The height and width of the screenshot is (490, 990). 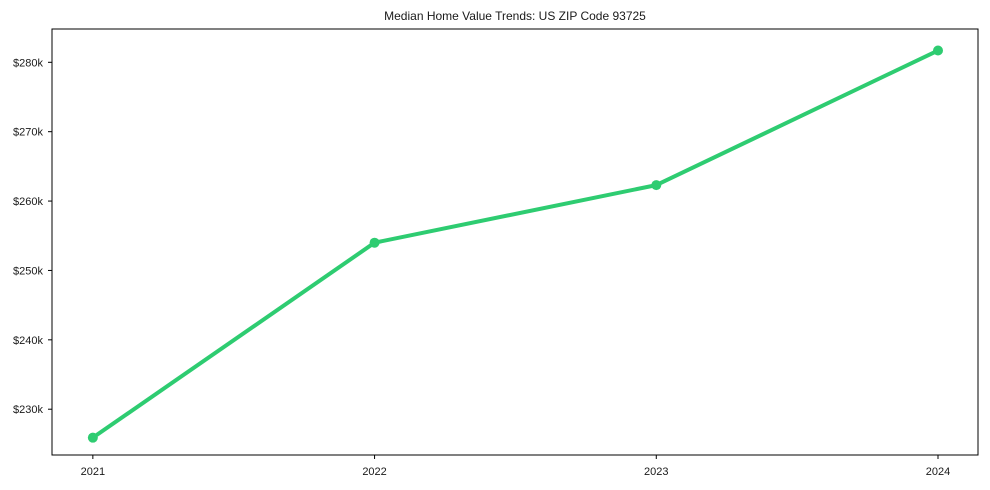 What do you see at coordinates (28, 63) in the screenshot?
I see `y-tick-label: $280k` at bounding box center [28, 63].